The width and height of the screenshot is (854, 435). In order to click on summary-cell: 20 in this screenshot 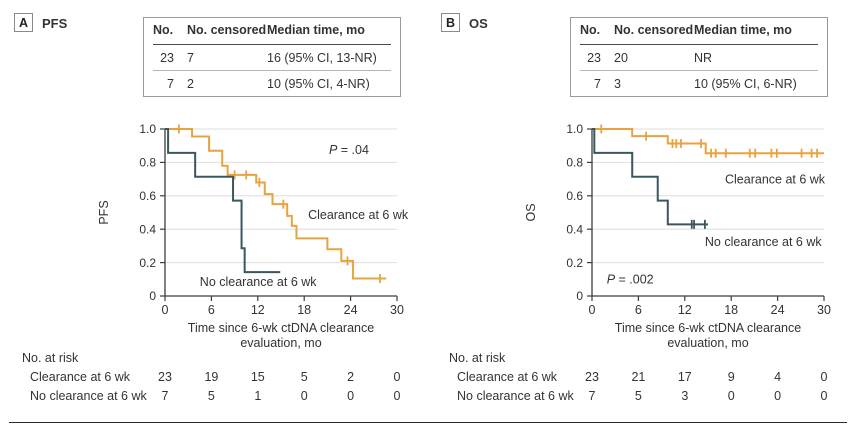, I will do `click(621, 57)`.